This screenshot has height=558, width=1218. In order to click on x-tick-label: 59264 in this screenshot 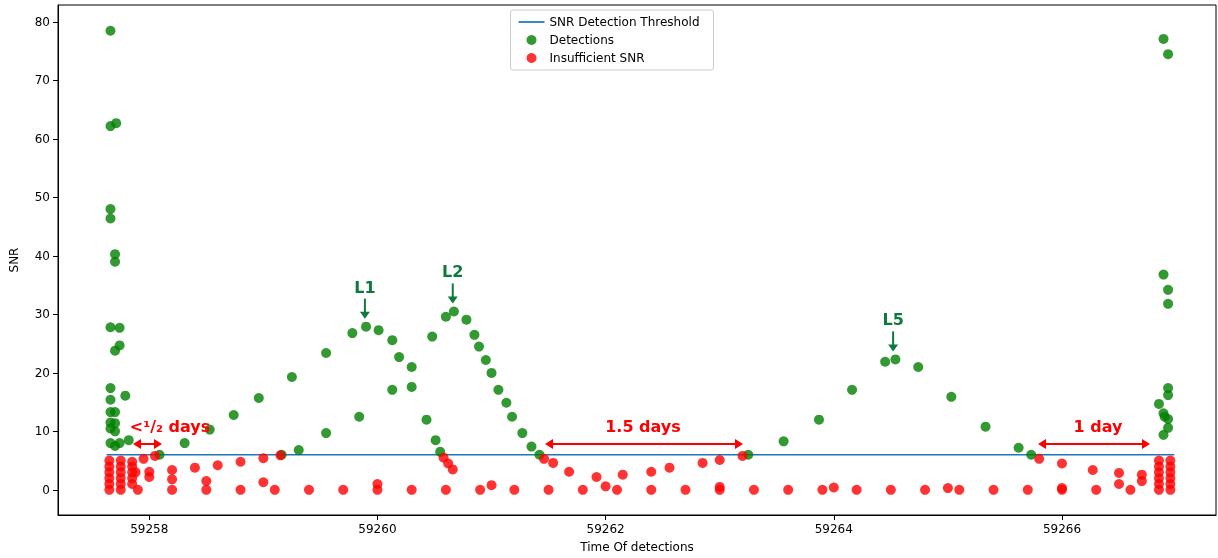, I will do `click(833, 529)`.